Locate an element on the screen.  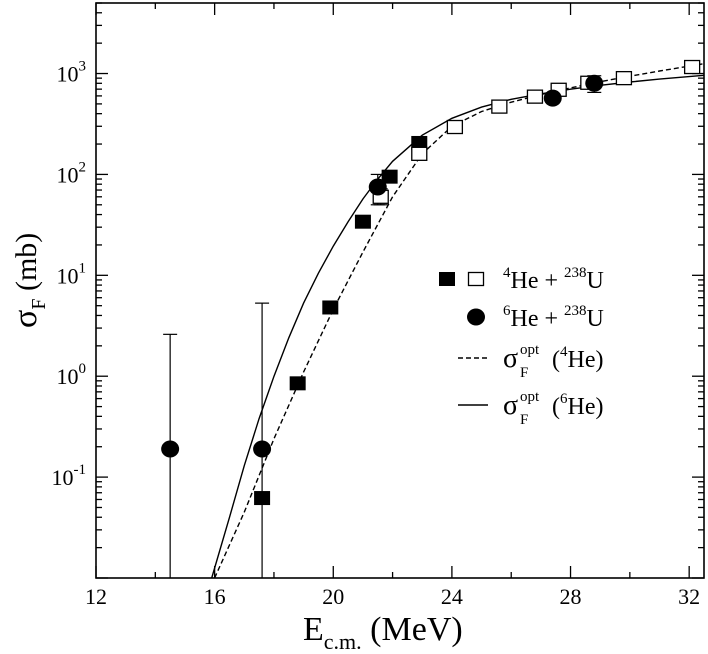
legend-label-he6: 6He + 238U is located at coordinates (553, 317).